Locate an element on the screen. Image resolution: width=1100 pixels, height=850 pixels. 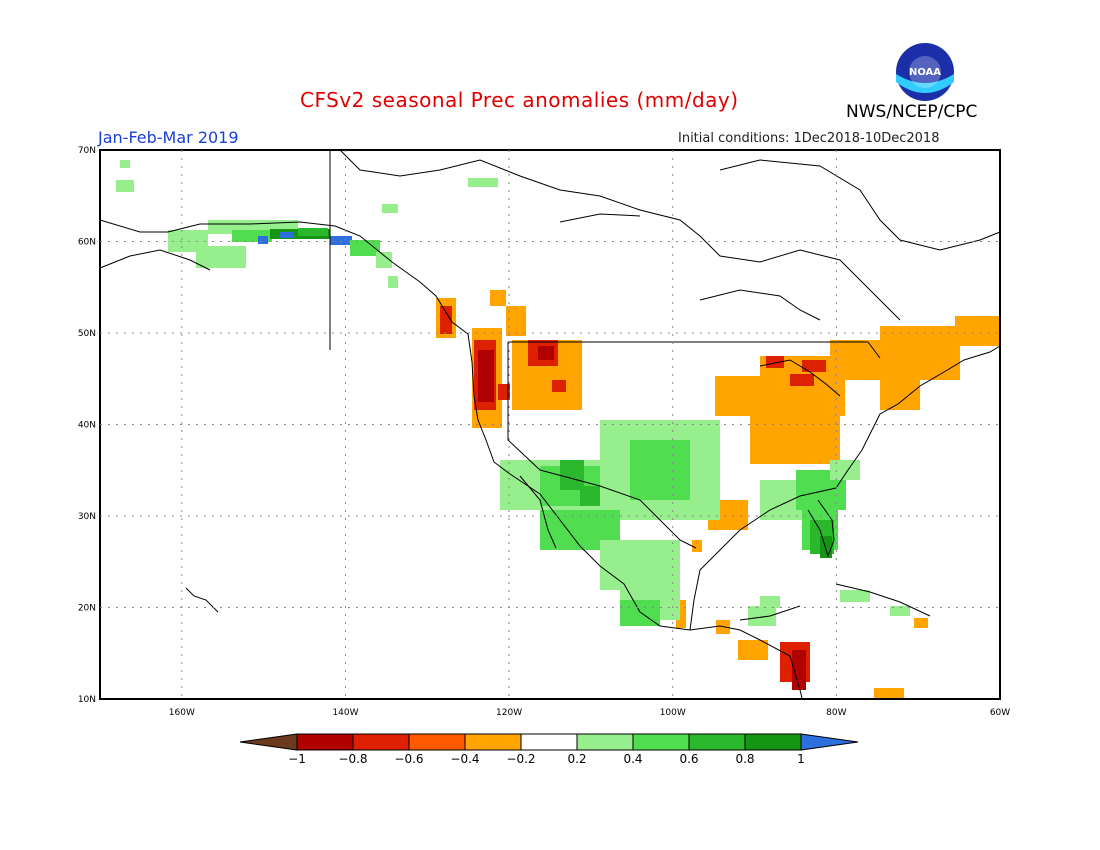
colorbar-tick-label: 0.6 is located at coordinates (688, 759).